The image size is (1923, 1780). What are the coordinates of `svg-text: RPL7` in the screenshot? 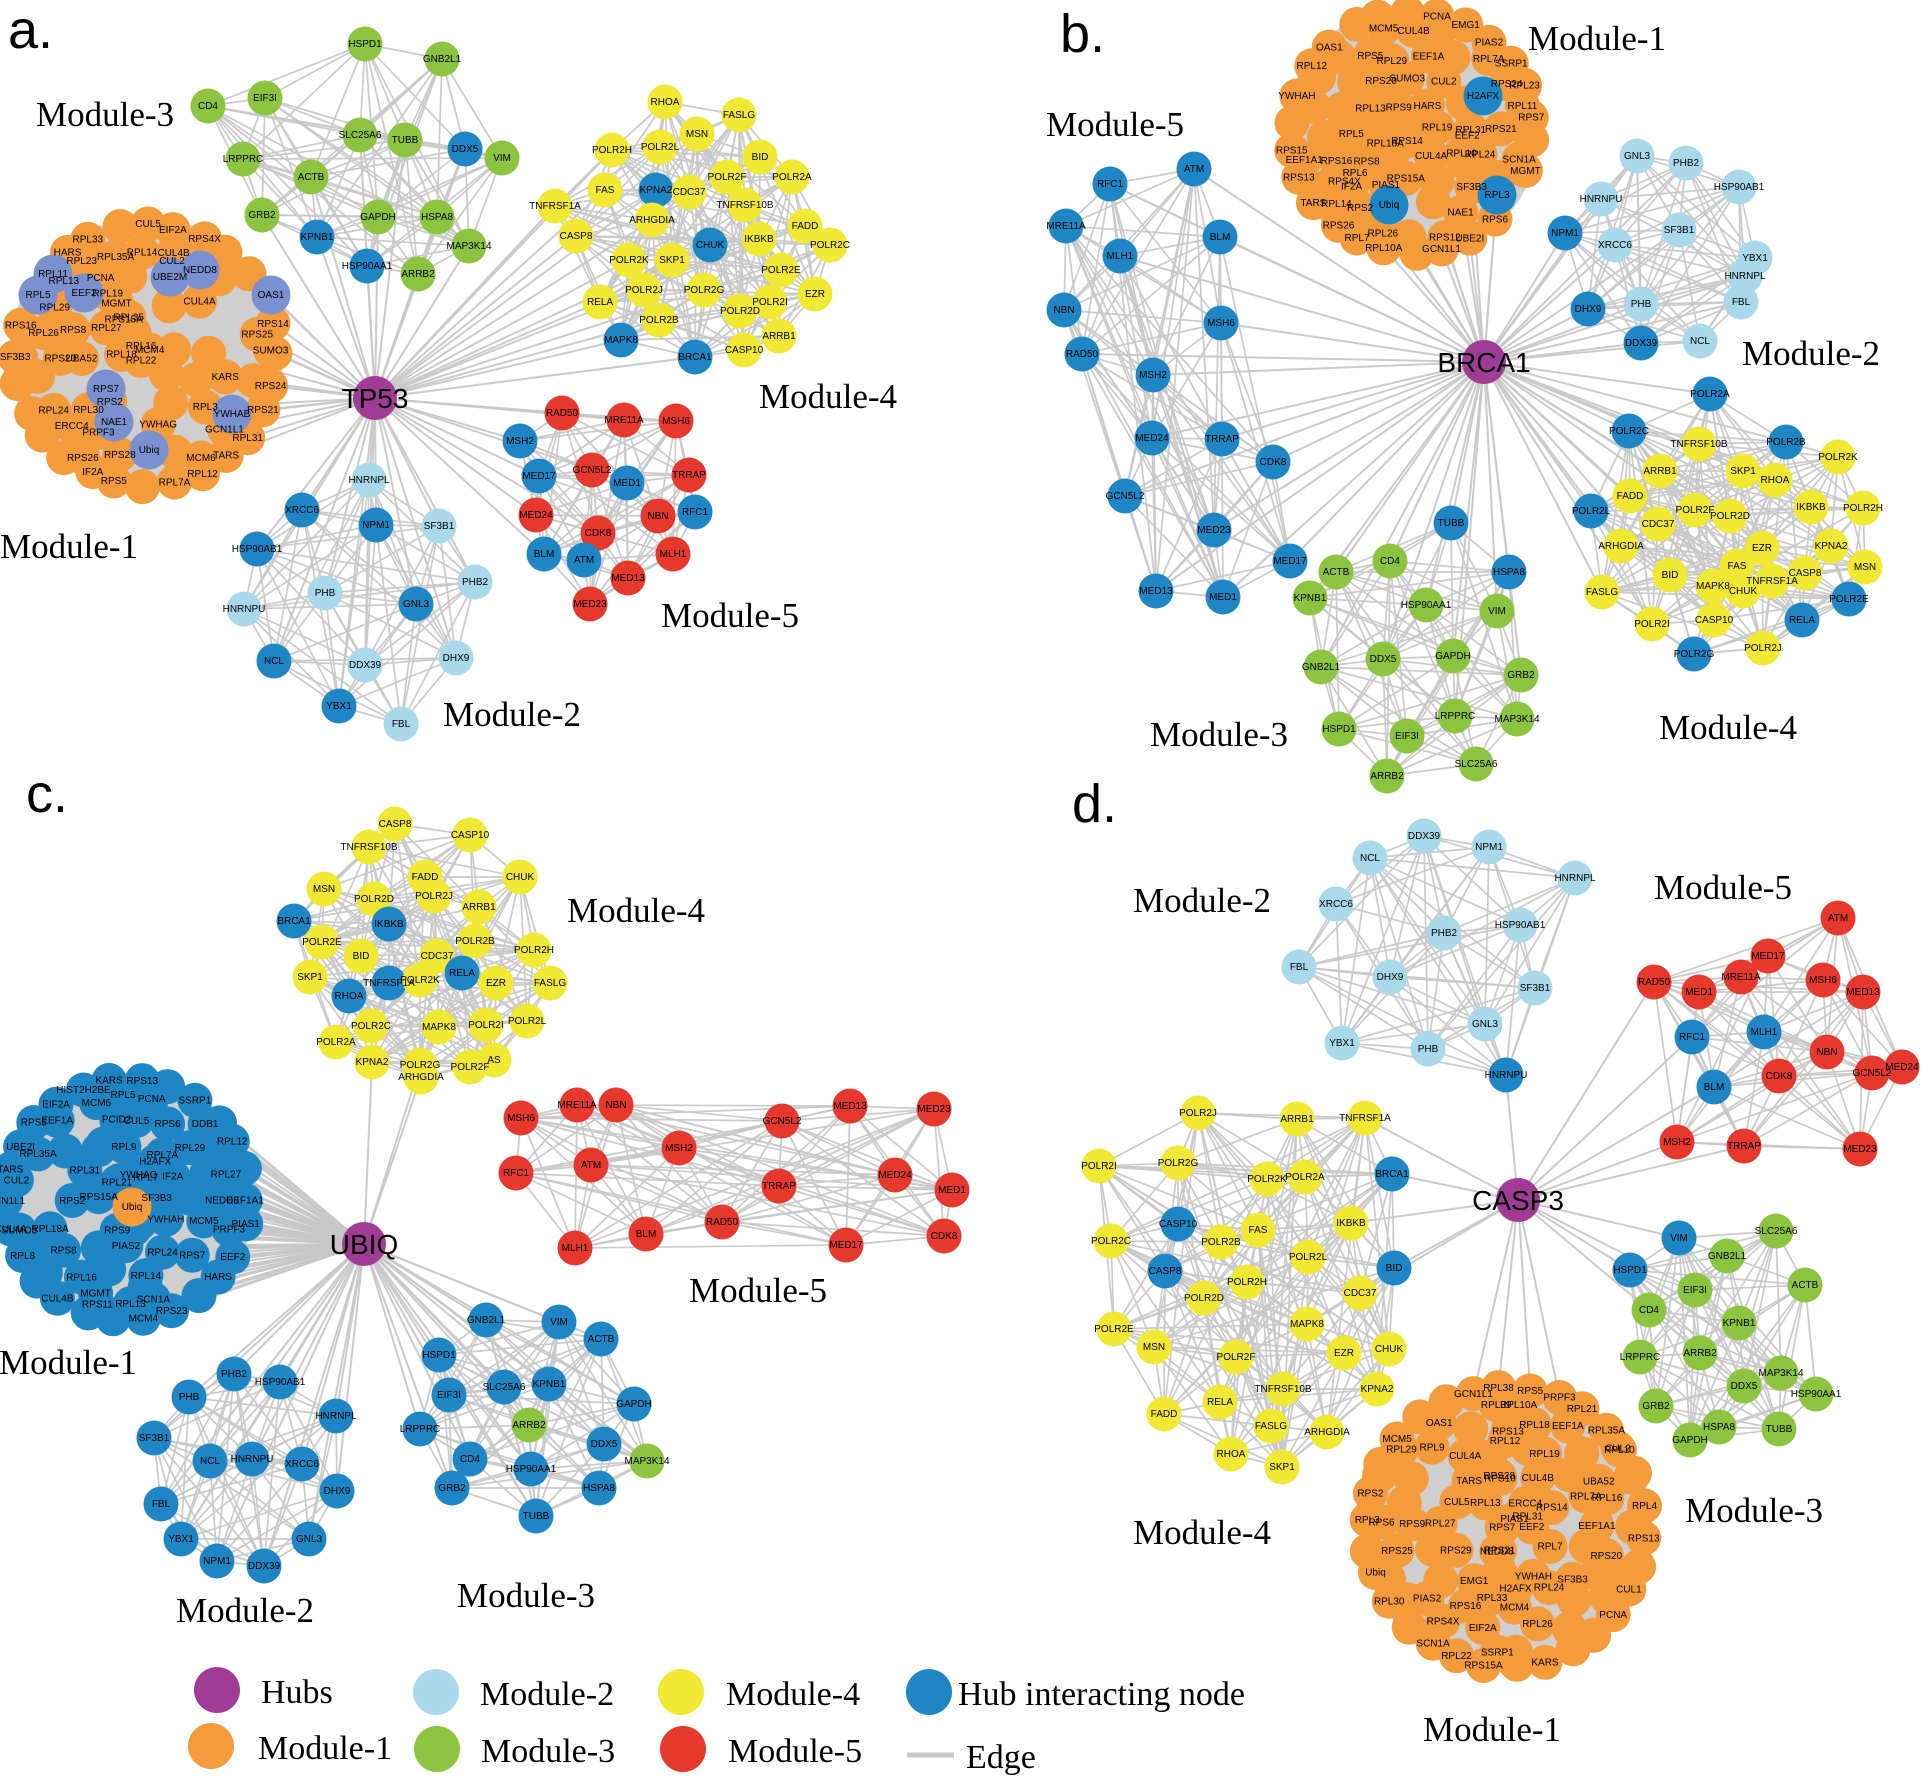 It's located at (145, 1178).